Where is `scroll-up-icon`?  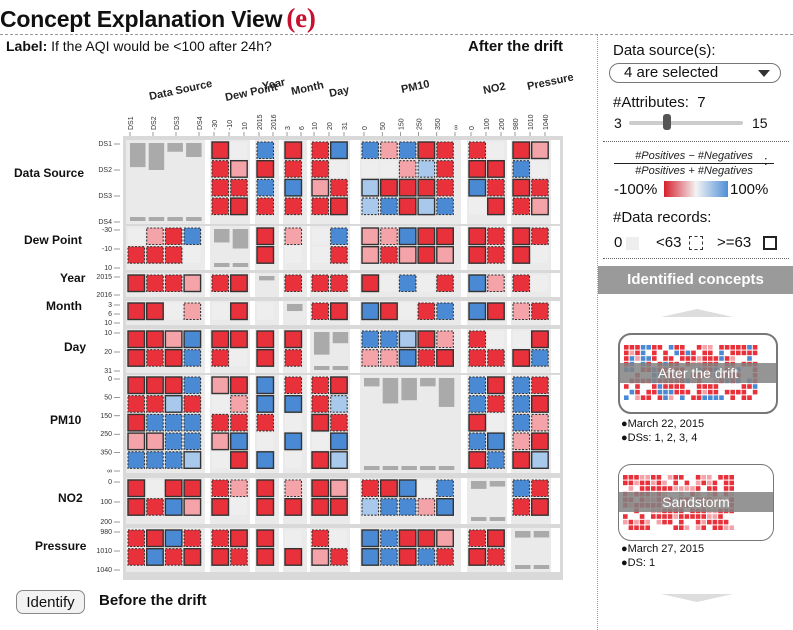
scroll-up-icon is located at coordinates (697, 313).